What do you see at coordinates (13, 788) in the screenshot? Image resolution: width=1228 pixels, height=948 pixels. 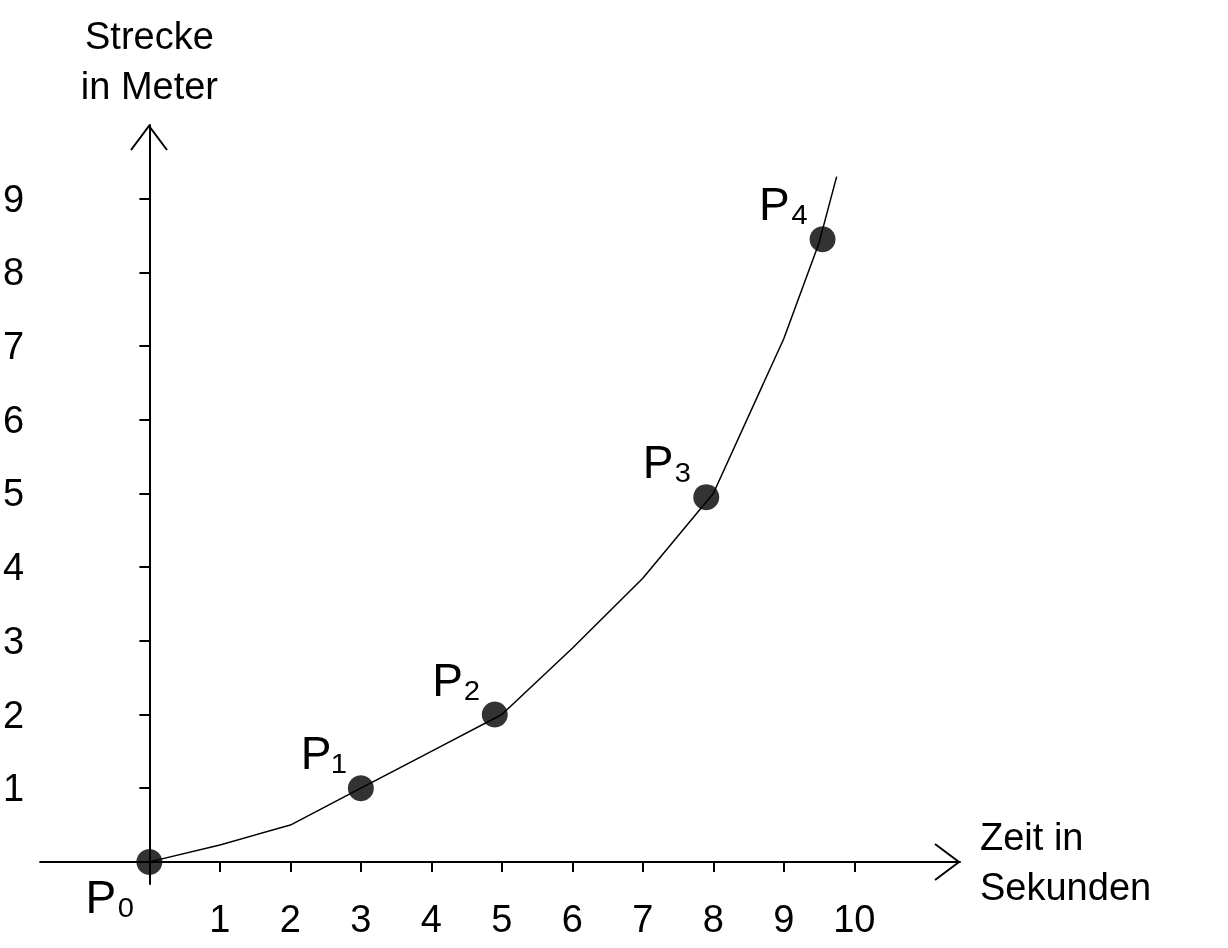 I see `y-tick-label: 1` at bounding box center [13, 788].